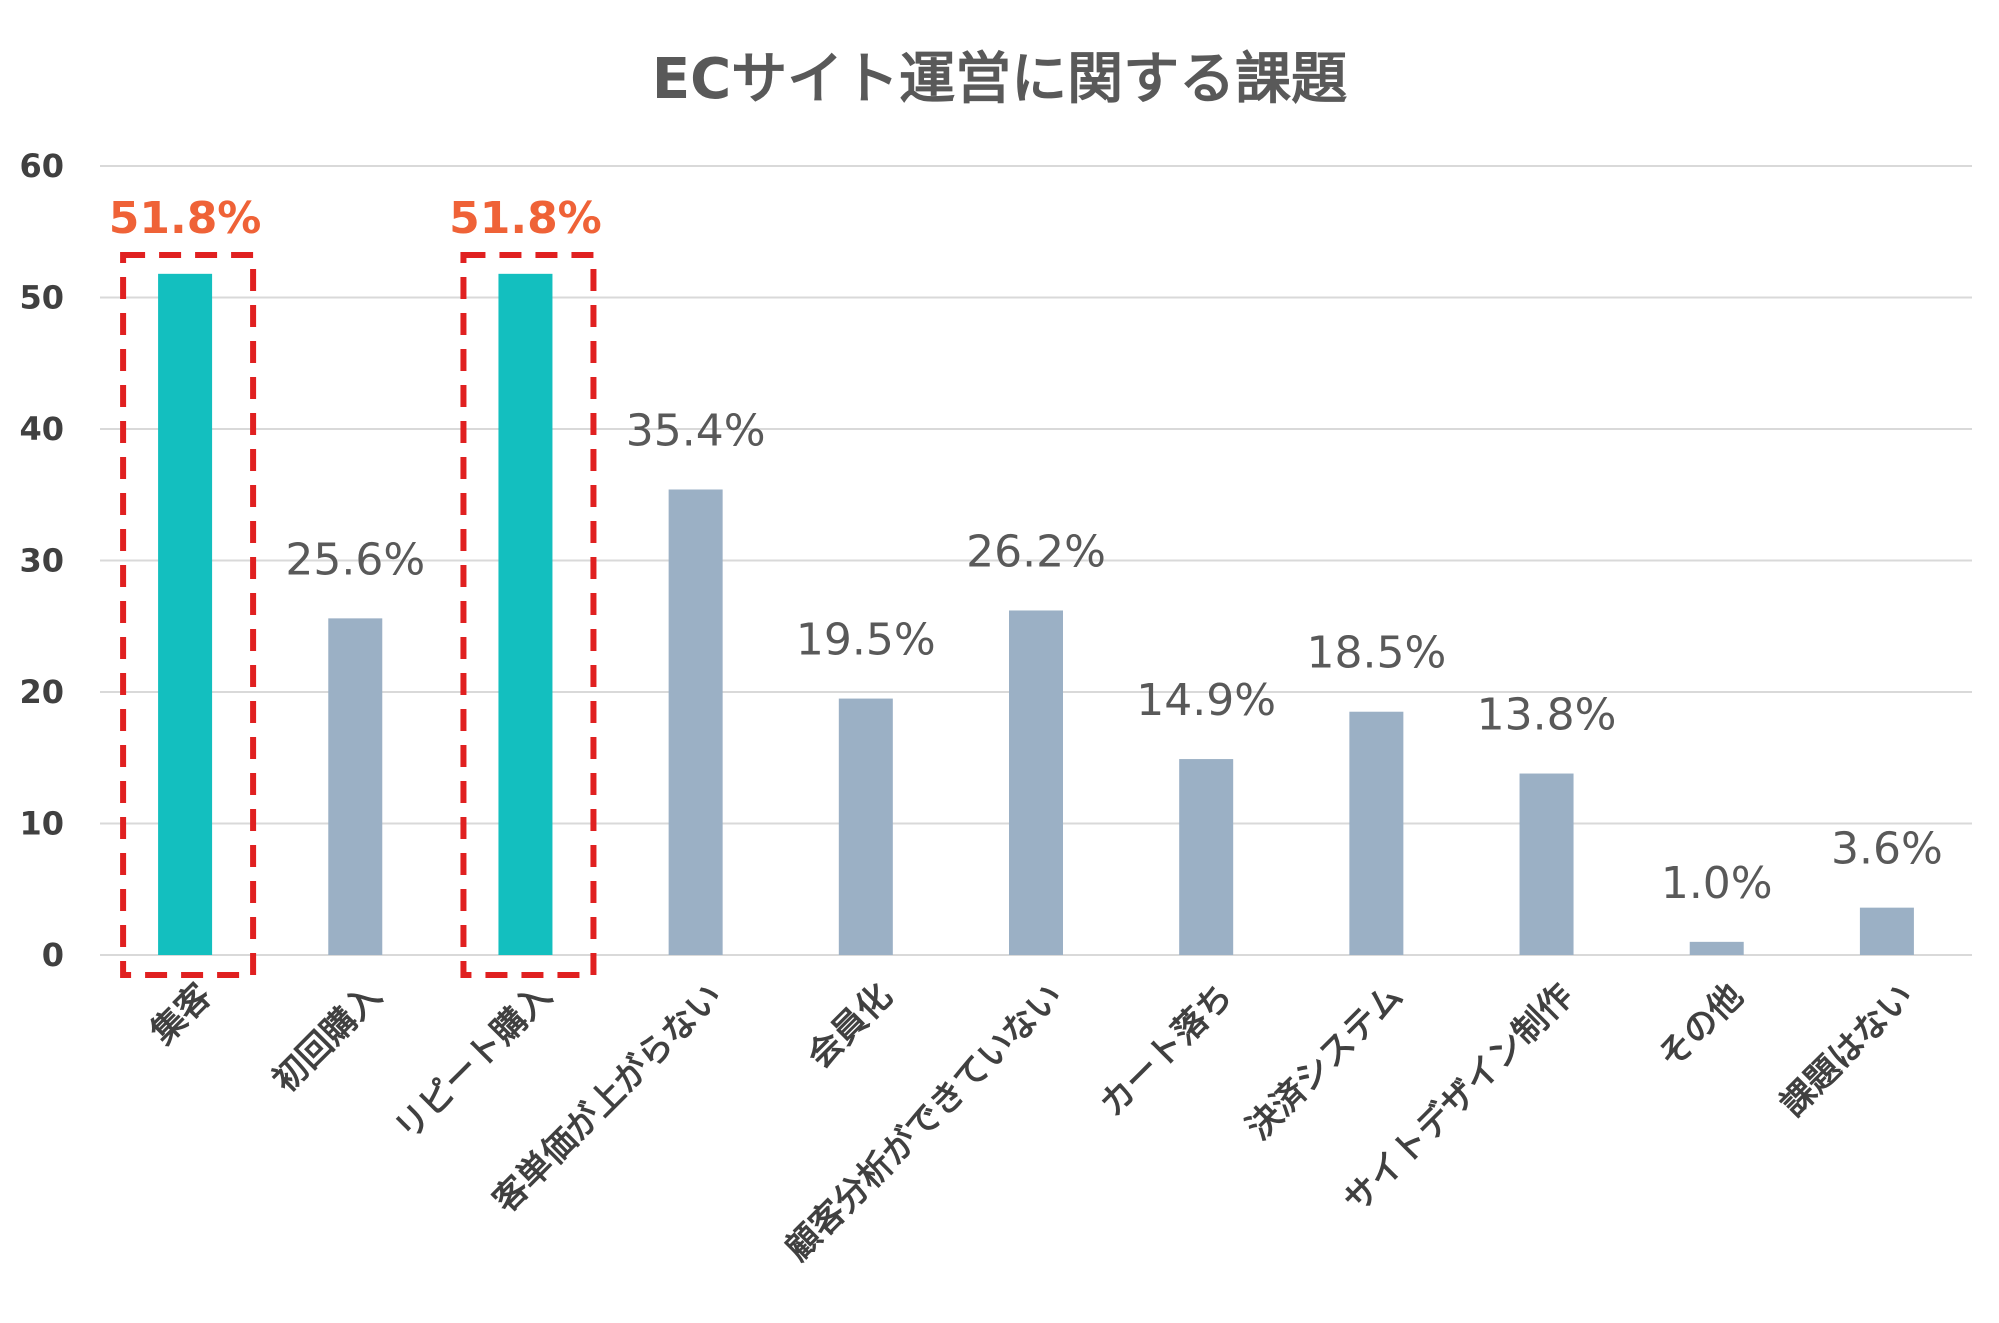 Image resolution: width=1999 pixels, height=1323 pixels. What do you see at coordinates (1166, 1050) in the screenshot?
I see `category-label: カート落ち` at bounding box center [1166, 1050].